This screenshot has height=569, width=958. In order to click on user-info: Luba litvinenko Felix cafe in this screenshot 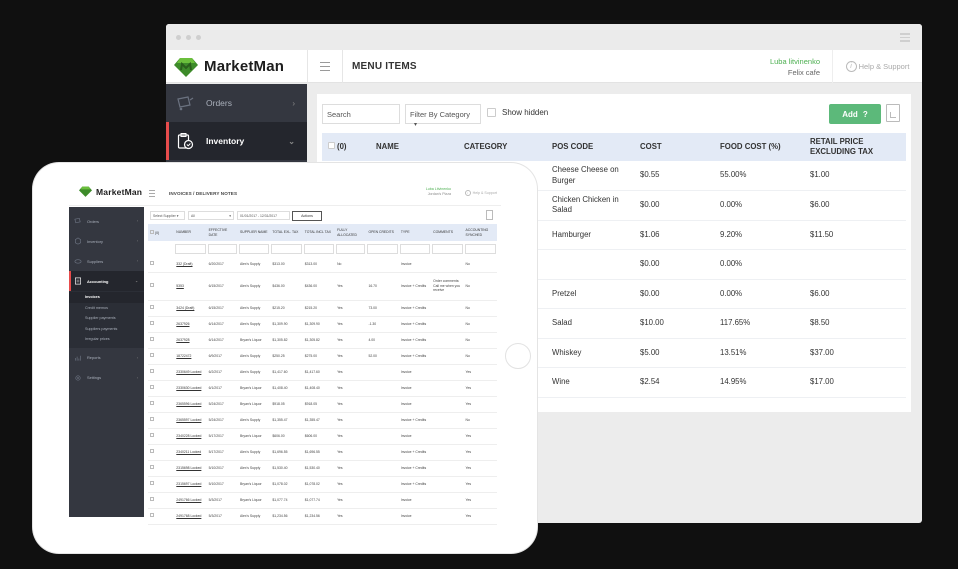, I will do `click(795, 67)`.